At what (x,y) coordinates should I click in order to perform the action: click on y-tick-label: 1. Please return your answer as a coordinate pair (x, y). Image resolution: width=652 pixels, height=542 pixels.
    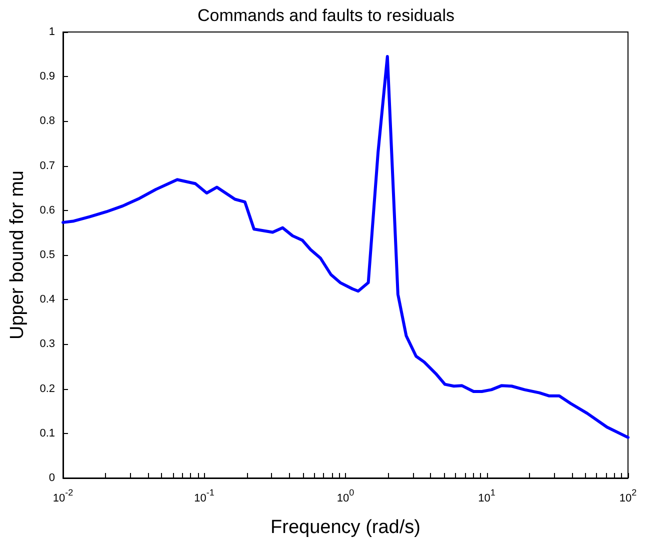
    Looking at the image, I should click on (51, 32).